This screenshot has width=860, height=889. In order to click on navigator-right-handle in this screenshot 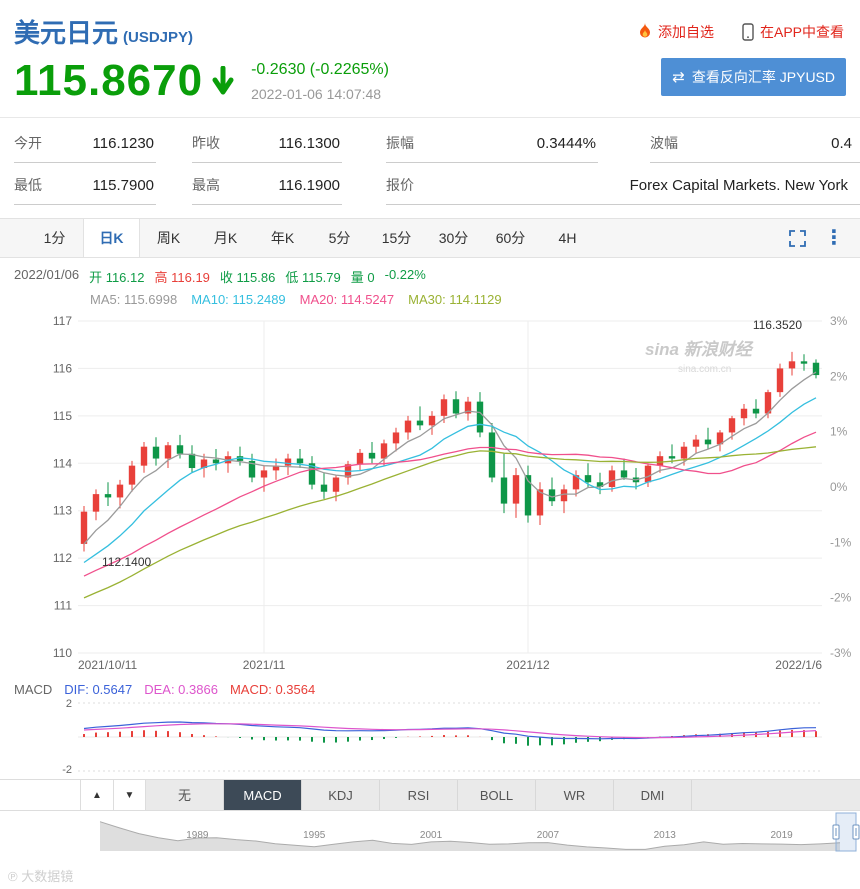, I will do `click(856, 832)`.